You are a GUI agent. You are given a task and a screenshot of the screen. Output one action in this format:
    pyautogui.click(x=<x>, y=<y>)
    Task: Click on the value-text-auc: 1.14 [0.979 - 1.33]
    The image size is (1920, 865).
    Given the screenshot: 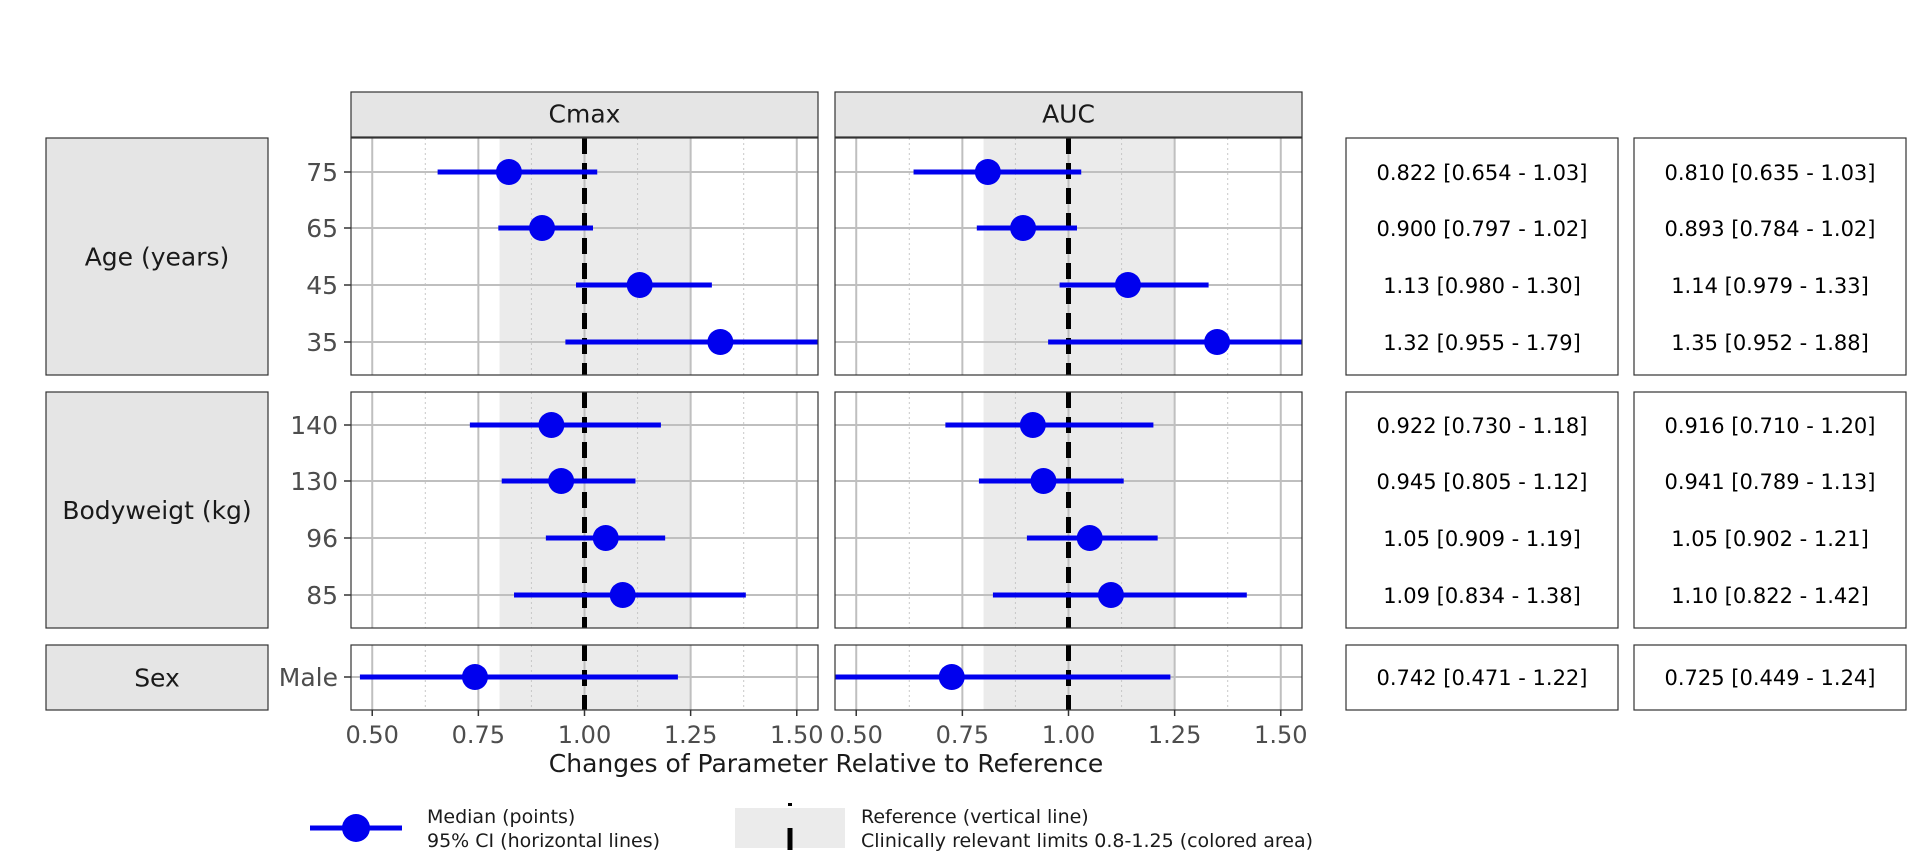 What is the action you would take?
    pyautogui.click(x=1770, y=286)
    